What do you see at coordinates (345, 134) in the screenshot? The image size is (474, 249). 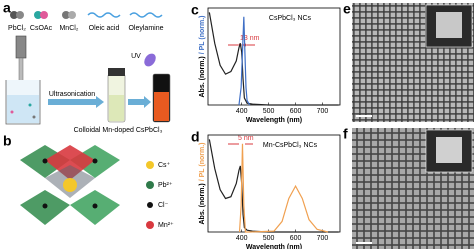 I see `panel-label: f` at bounding box center [345, 134].